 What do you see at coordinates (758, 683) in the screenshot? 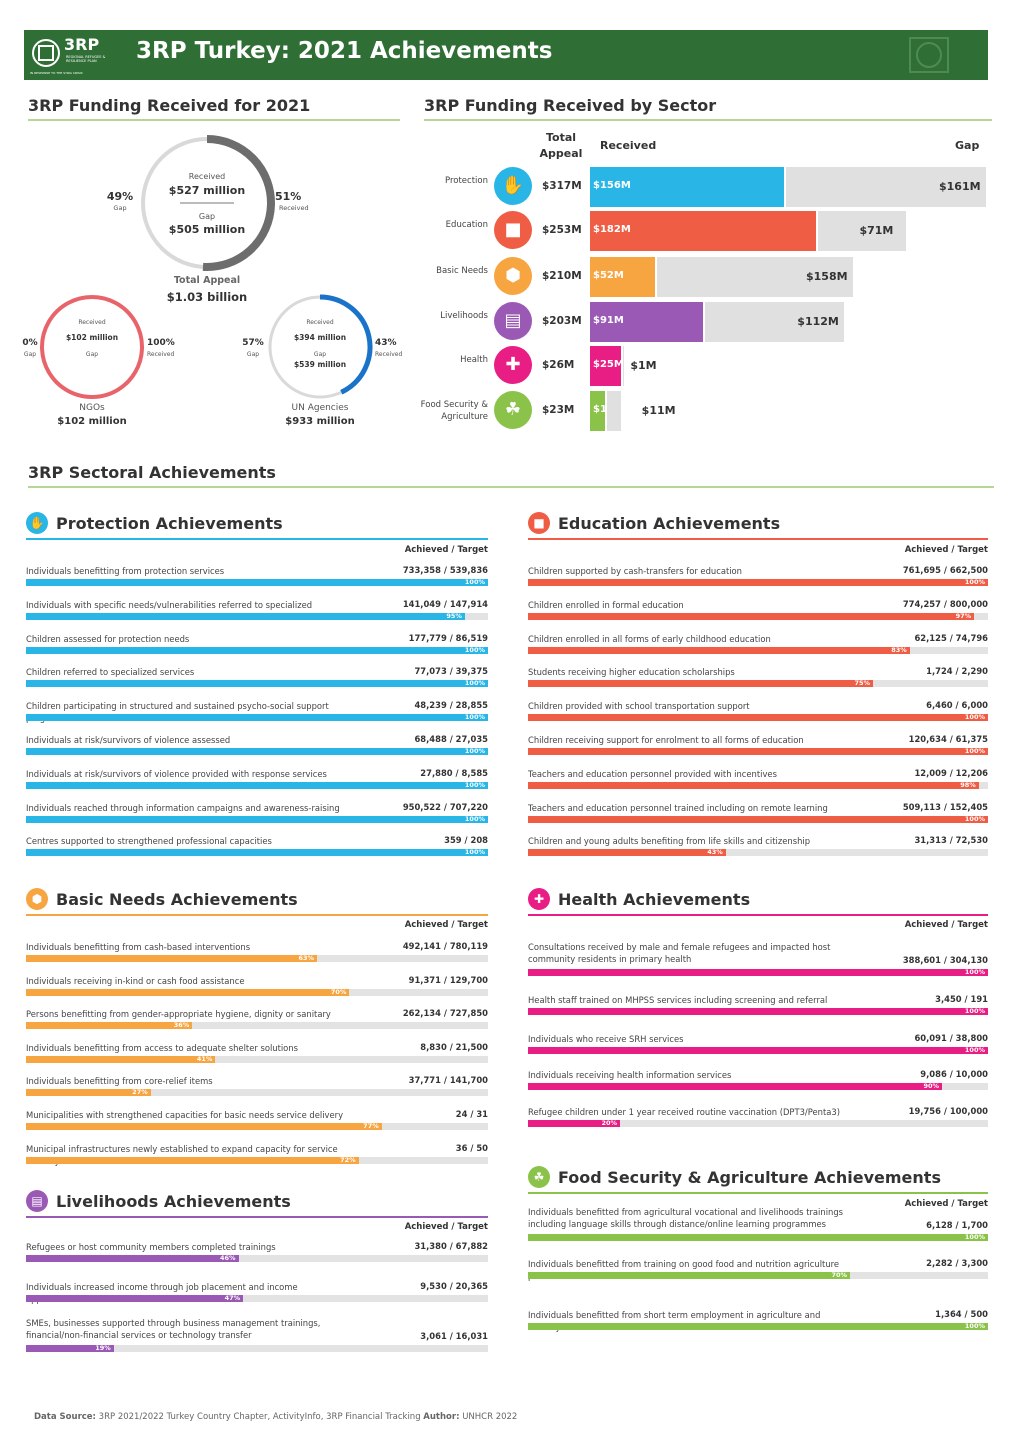
I see `progress-bar-track: 75%` at bounding box center [758, 683].